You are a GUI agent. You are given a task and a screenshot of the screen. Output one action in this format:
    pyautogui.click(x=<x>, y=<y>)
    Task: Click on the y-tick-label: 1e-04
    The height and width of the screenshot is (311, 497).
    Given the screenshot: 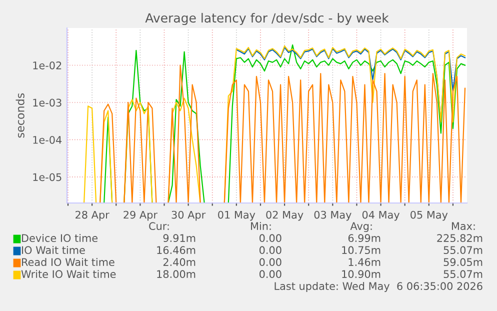 What is the action you would take?
    pyautogui.click(x=47, y=140)
    